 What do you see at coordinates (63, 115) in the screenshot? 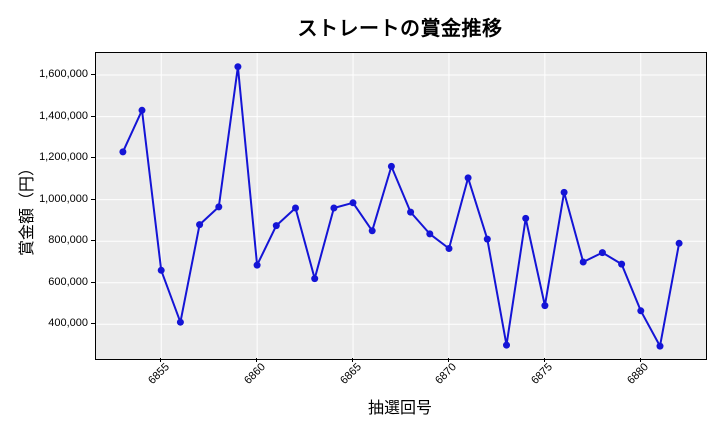
I see `y-tick-label: 1,400,000` at bounding box center [63, 115].